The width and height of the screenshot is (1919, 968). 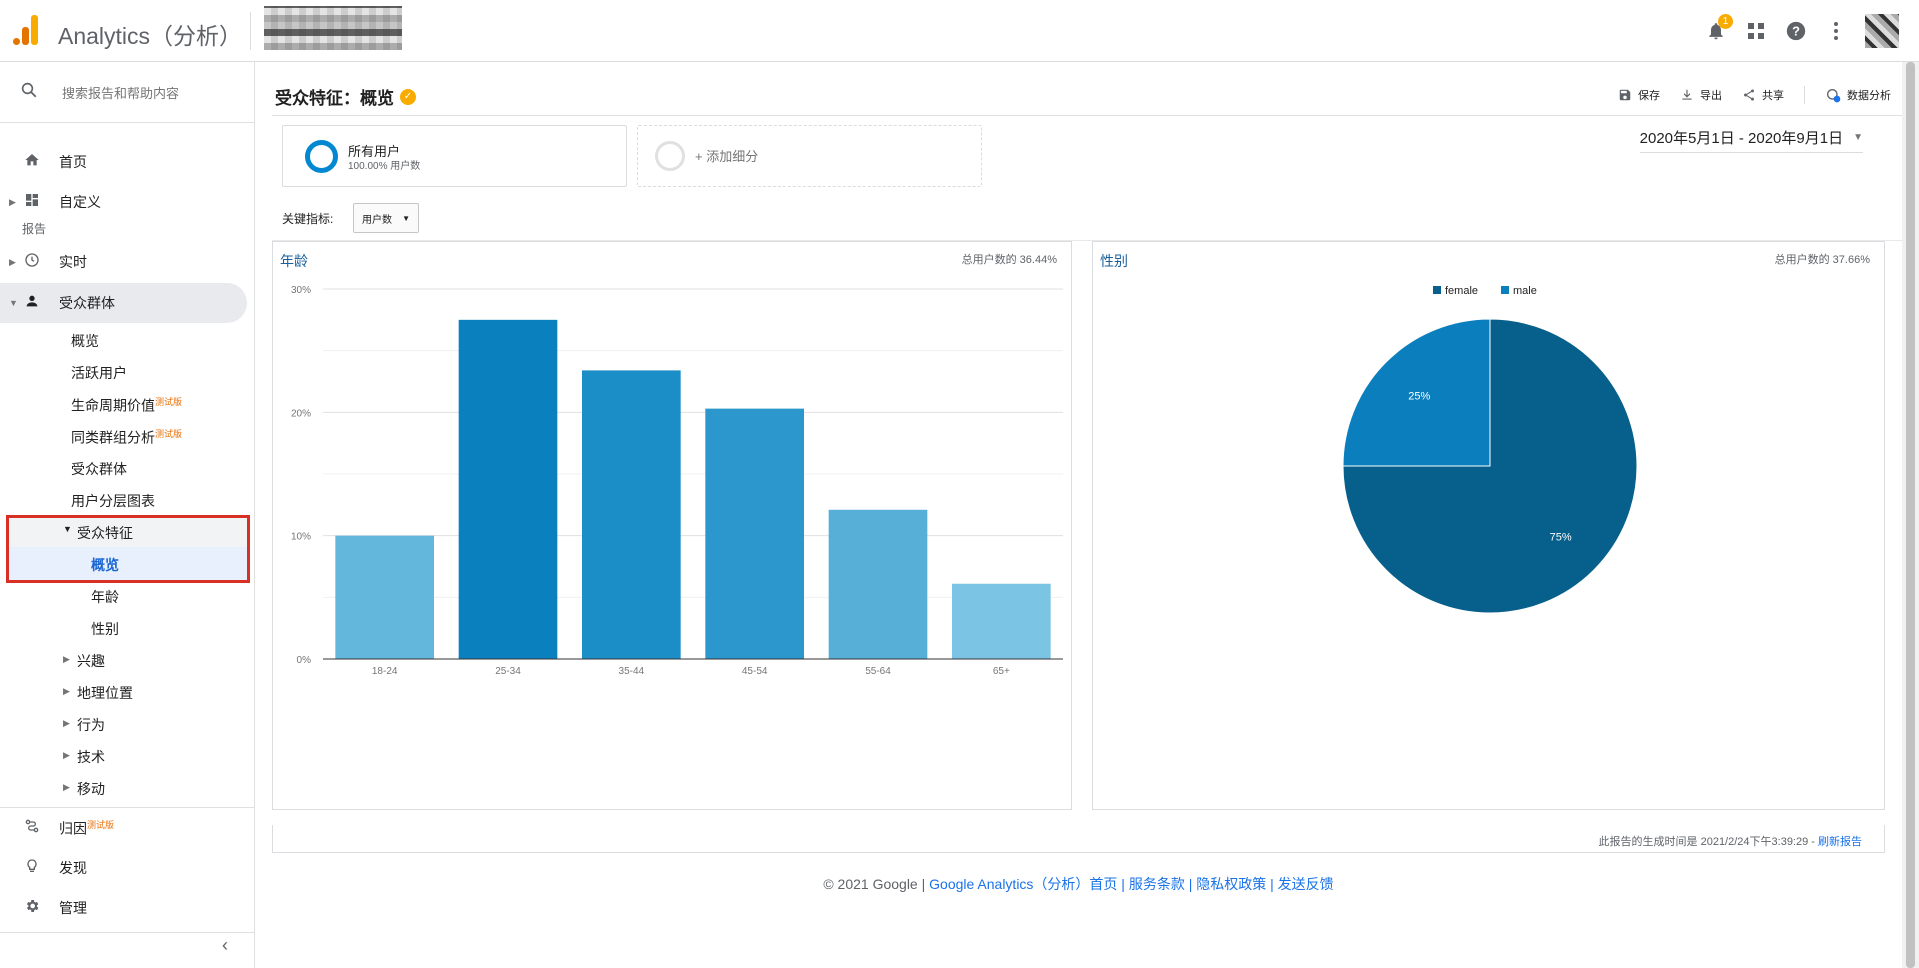 I want to click on nav-audience: ▼ 受众群体, so click(x=123, y=303).